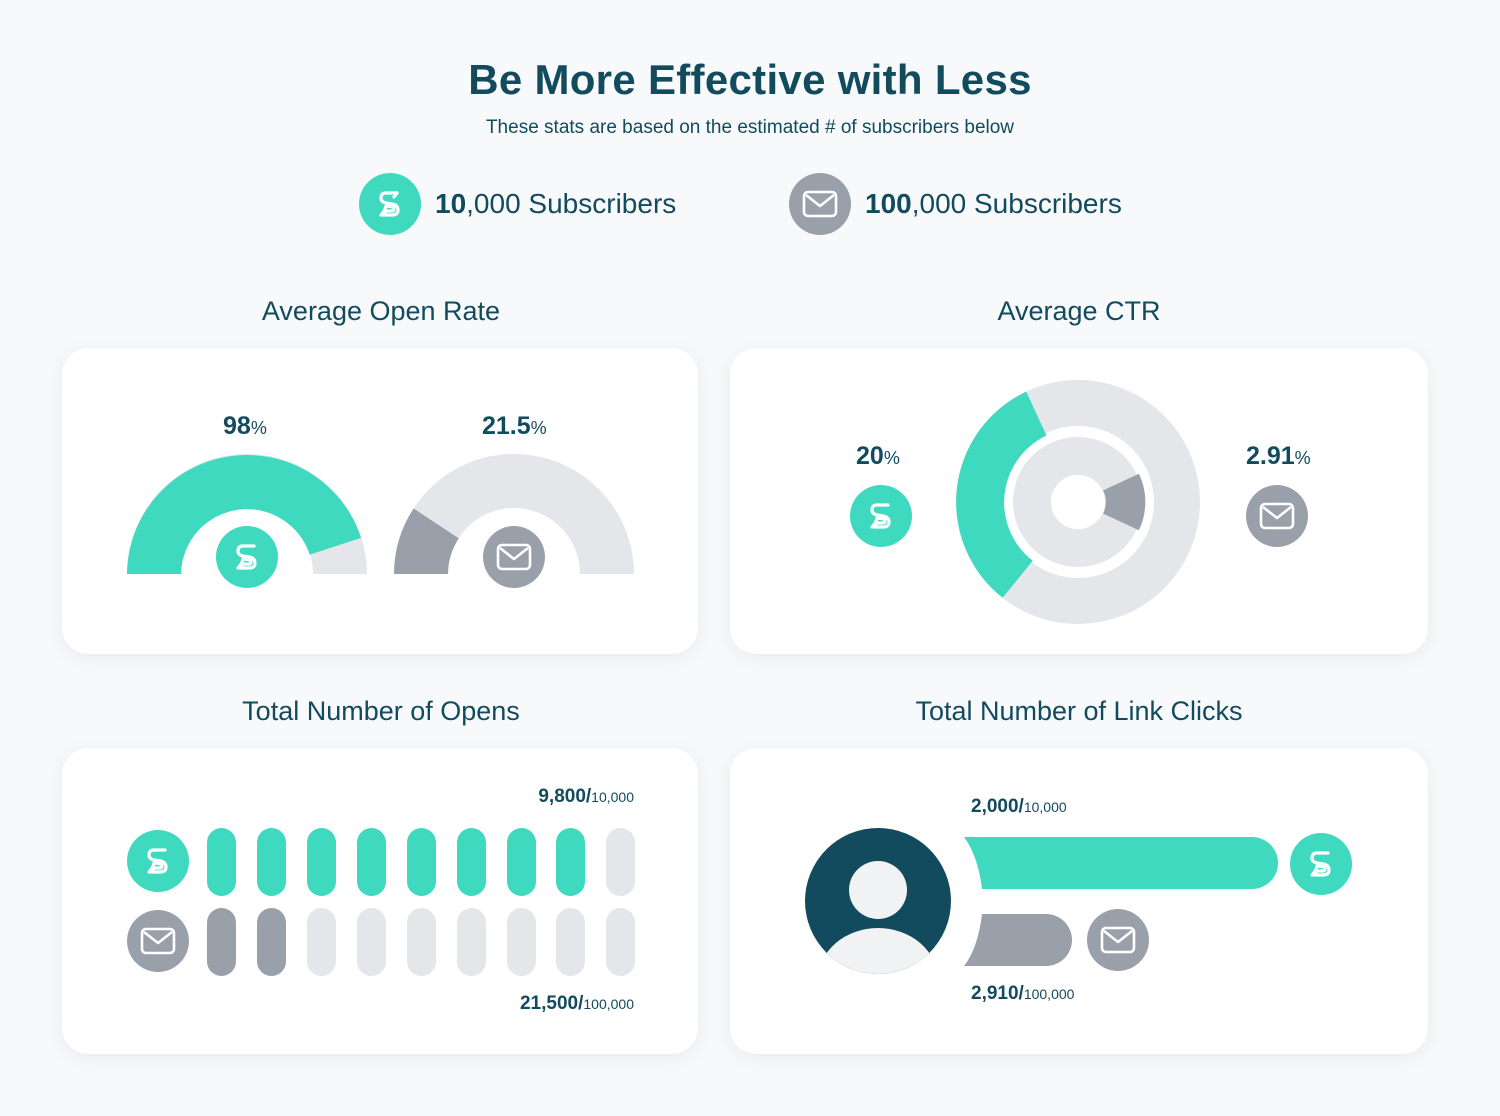 The width and height of the screenshot is (1500, 1116). I want to click on legend-brand-label: 10,000 Subscribers, so click(556, 203).